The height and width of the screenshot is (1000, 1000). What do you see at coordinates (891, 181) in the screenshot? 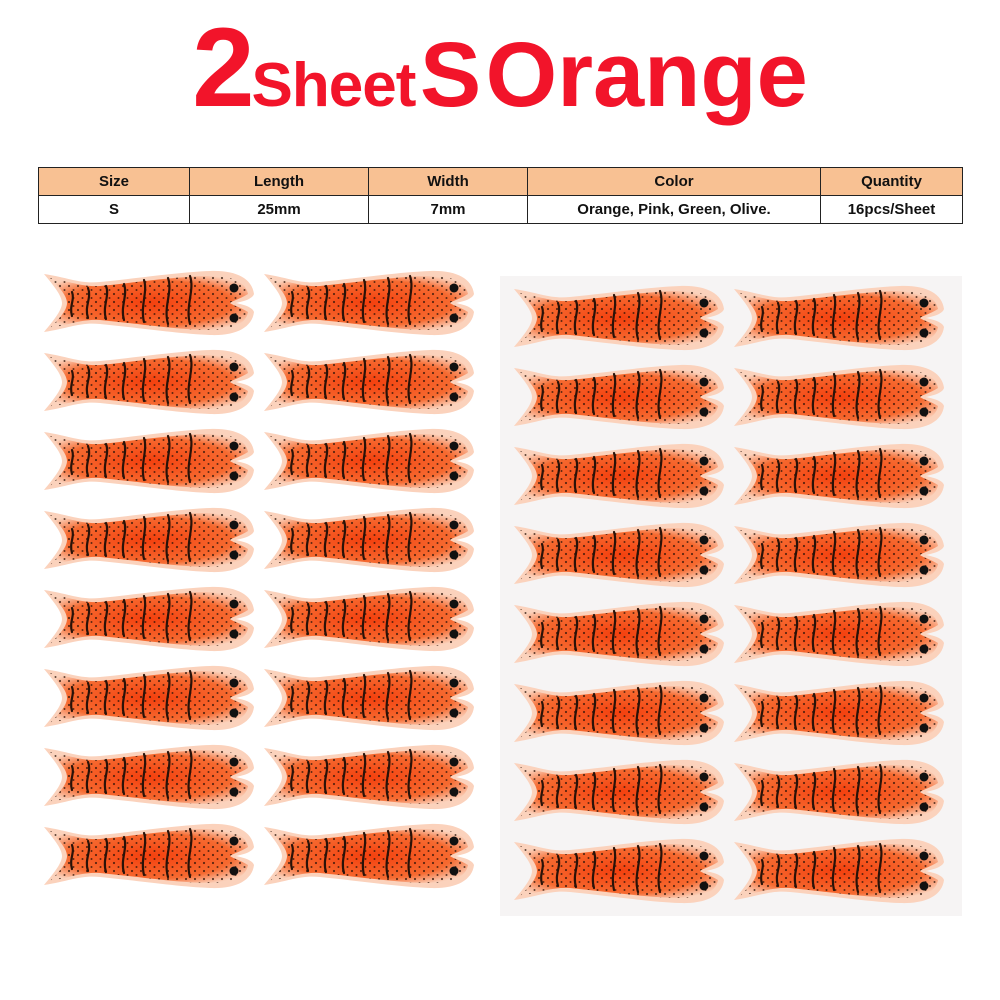
I see `header-quantity: Quantity` at bounding box center [891, 181].